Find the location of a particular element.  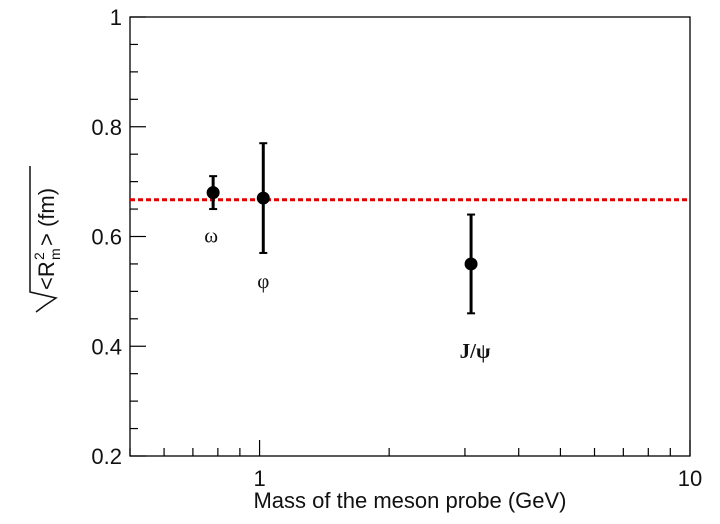

y-tick-label: 0.8 is located at coordinates (106, 127).